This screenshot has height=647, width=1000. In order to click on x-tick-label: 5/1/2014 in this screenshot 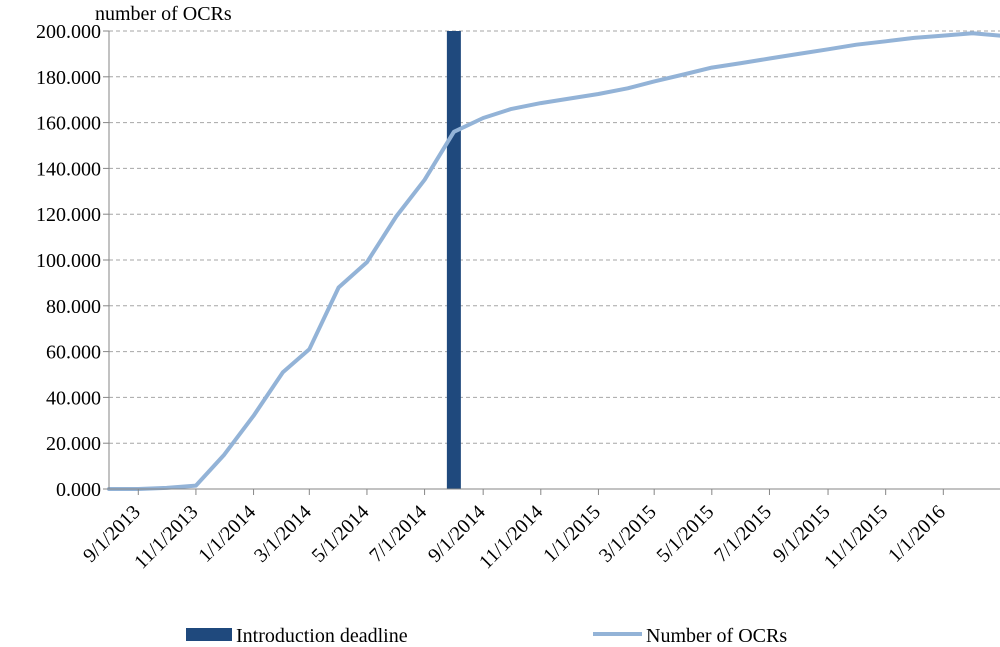, I will do `click(341, 534)`.